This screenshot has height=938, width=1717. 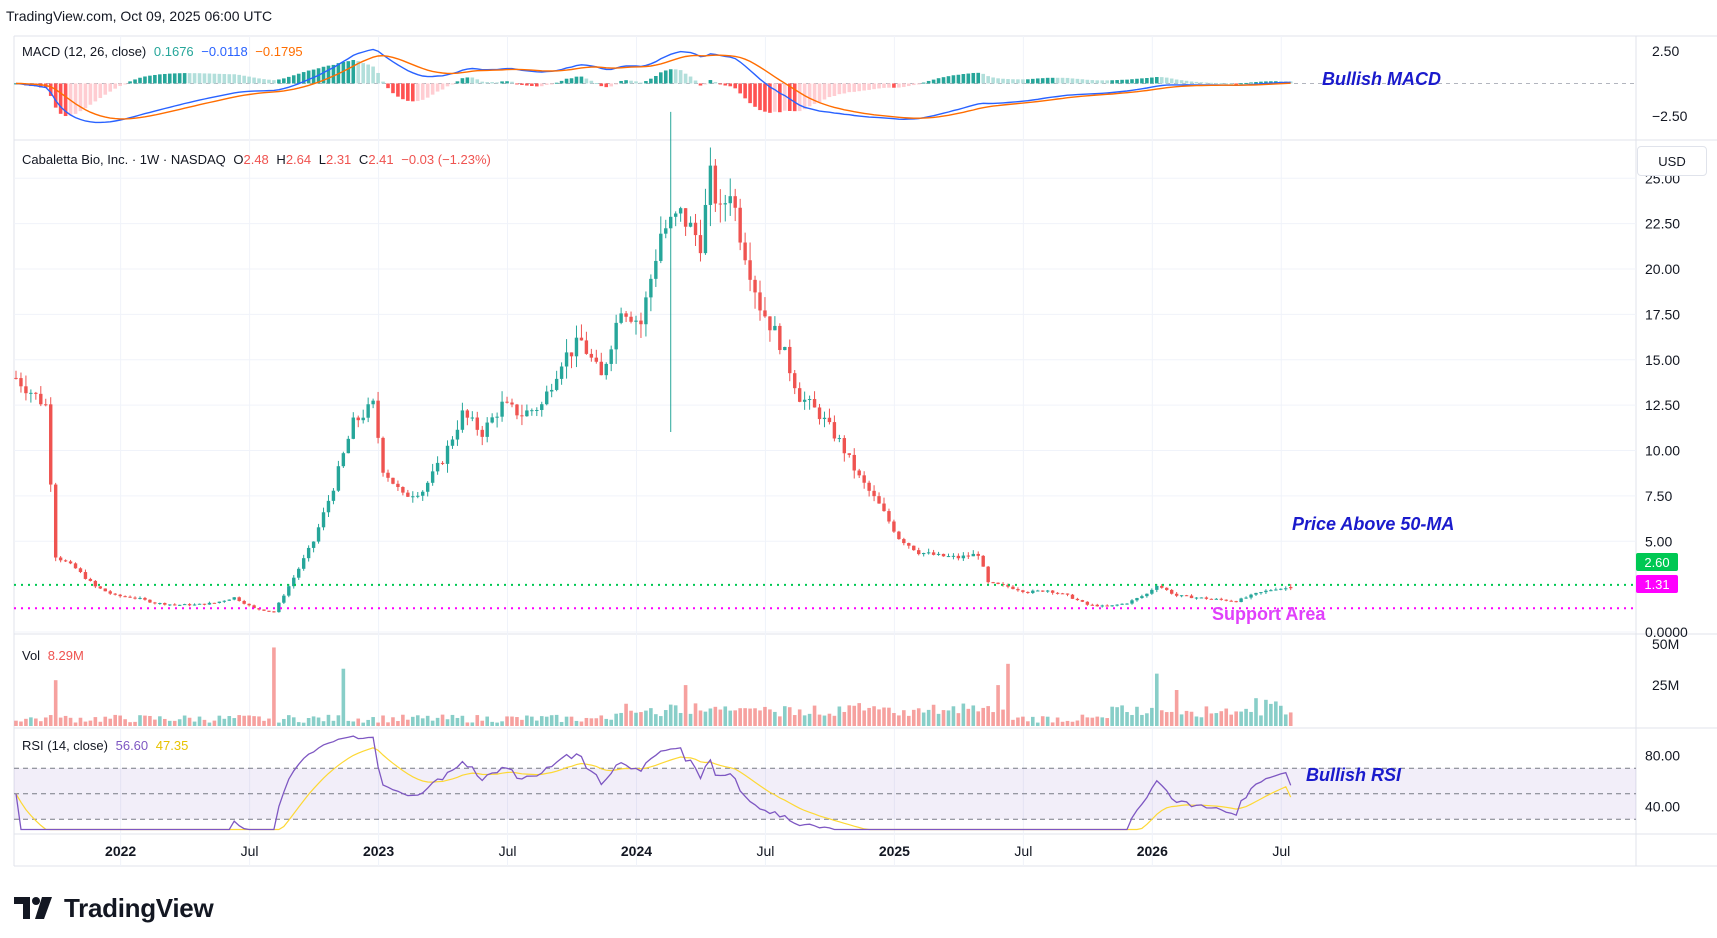 I want to click on rsi-legend: RSI (14, close) 56.60 47.35, so click(x=107, y=745).